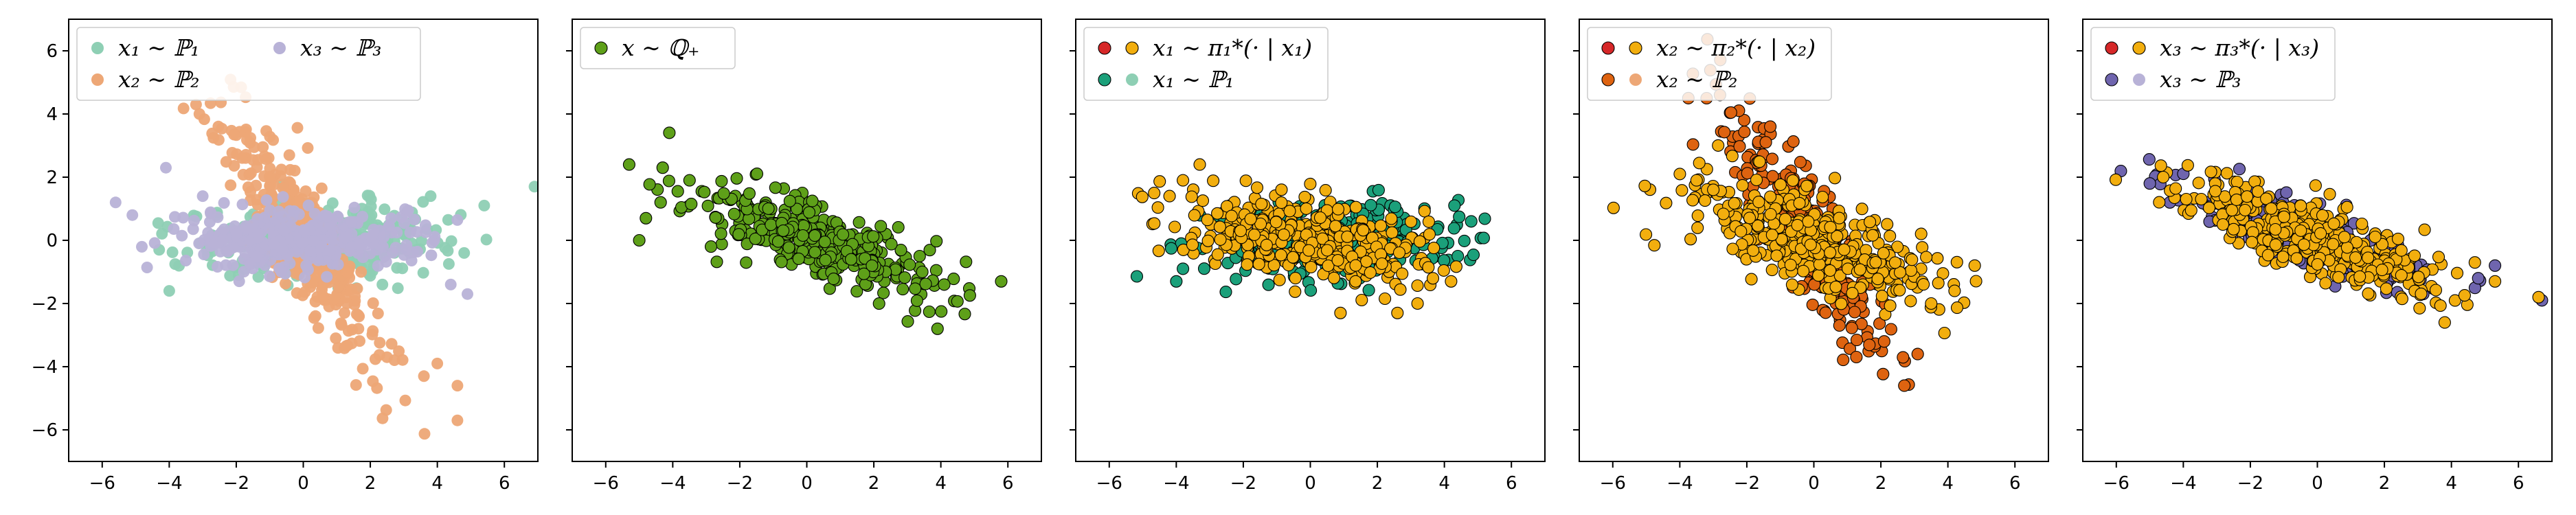  Describe the element at coordinates (45, 304) in the screenshot. I see `y-tick-label: −2` at that location.